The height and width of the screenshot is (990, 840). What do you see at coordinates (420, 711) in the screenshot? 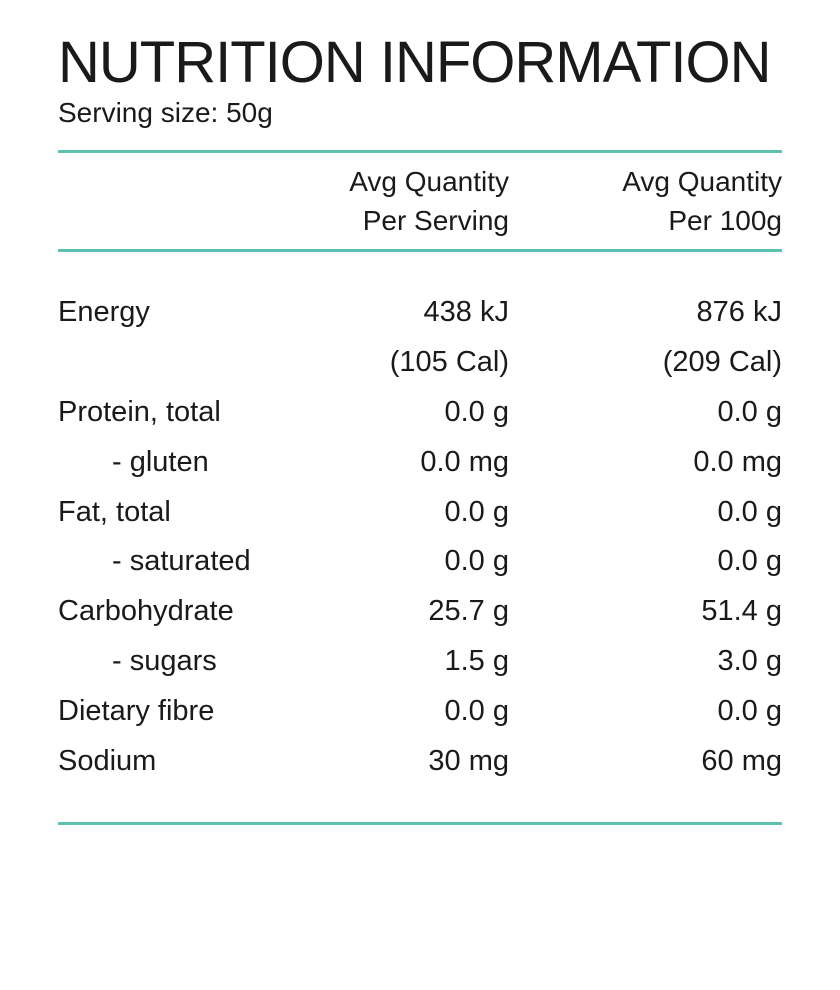
I see `nutrient-row: Dietary fibre 0.0 g 0.0 g` at bounding box center [420, 711].